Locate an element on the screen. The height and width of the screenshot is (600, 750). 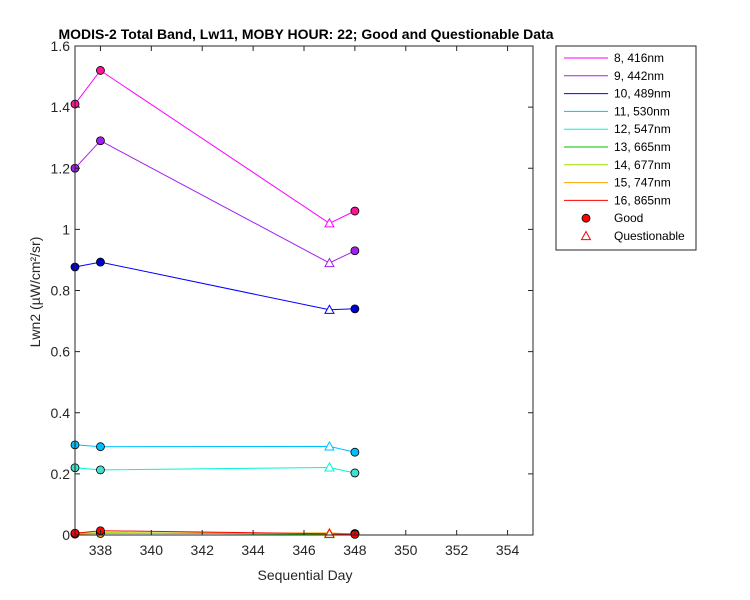
legend-entry: 12, 547nm is located at coordinates (642, 129).